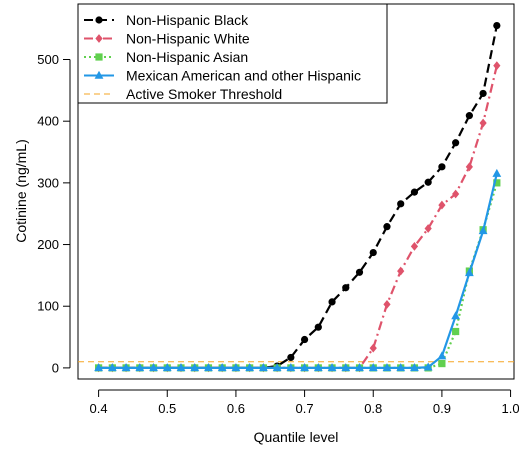 This screenshot has width=519, height=455. Describe the element at coordinates (48, 306) in the screenshot. I see `y-tick-label: 100` at that location.